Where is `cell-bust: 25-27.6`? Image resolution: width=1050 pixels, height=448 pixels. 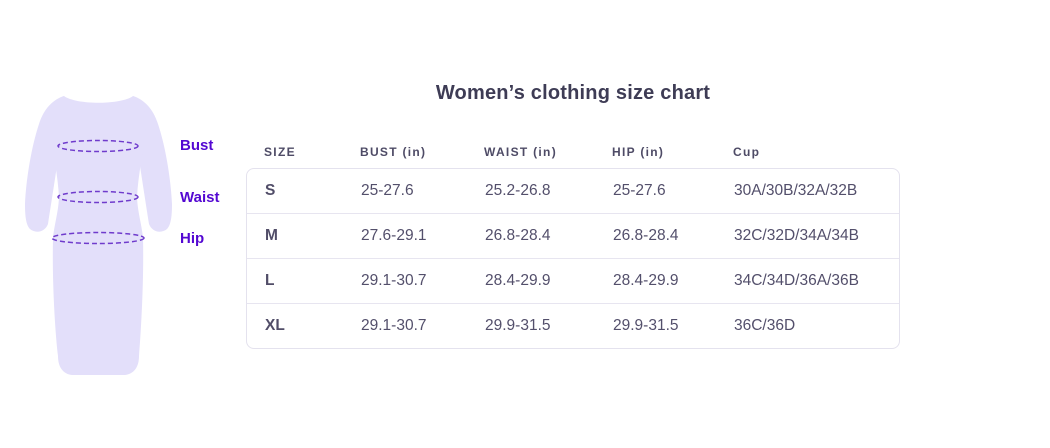 cell-bust: 25-27.6 is located at coordinates (387, 190).